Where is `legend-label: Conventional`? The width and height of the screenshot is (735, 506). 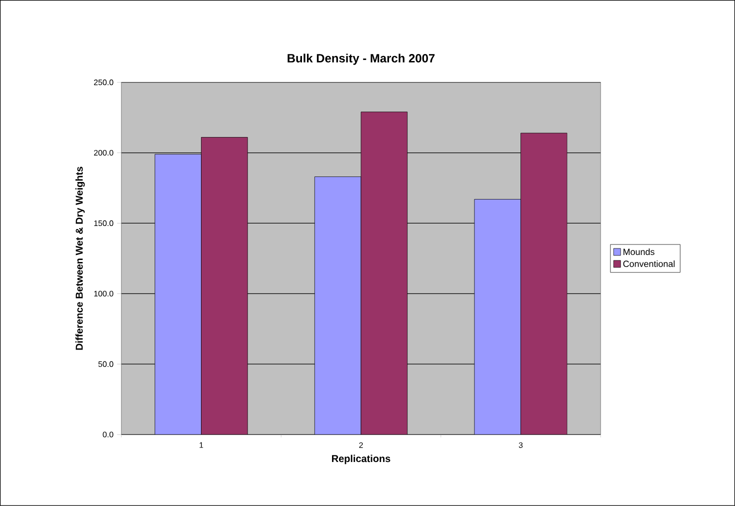
legend-label: Conventional is located at coordinates (649, 264).